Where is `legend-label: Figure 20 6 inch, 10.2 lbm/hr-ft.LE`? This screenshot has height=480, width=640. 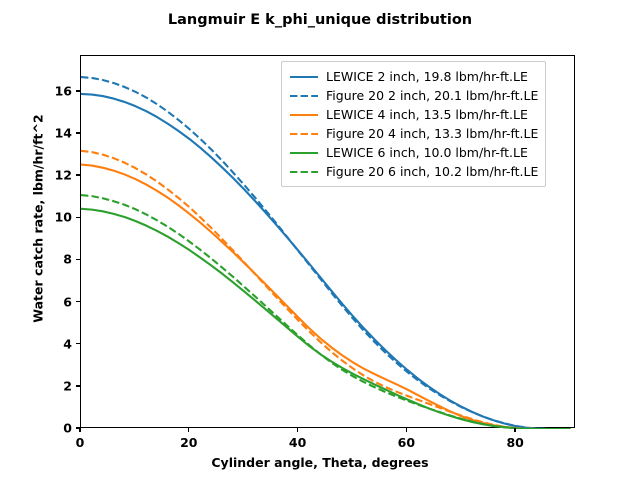
legend-label: Figure 20 6 inch, 10.2 lbm/hr-ft.LE is located at coordinates (432, 171).